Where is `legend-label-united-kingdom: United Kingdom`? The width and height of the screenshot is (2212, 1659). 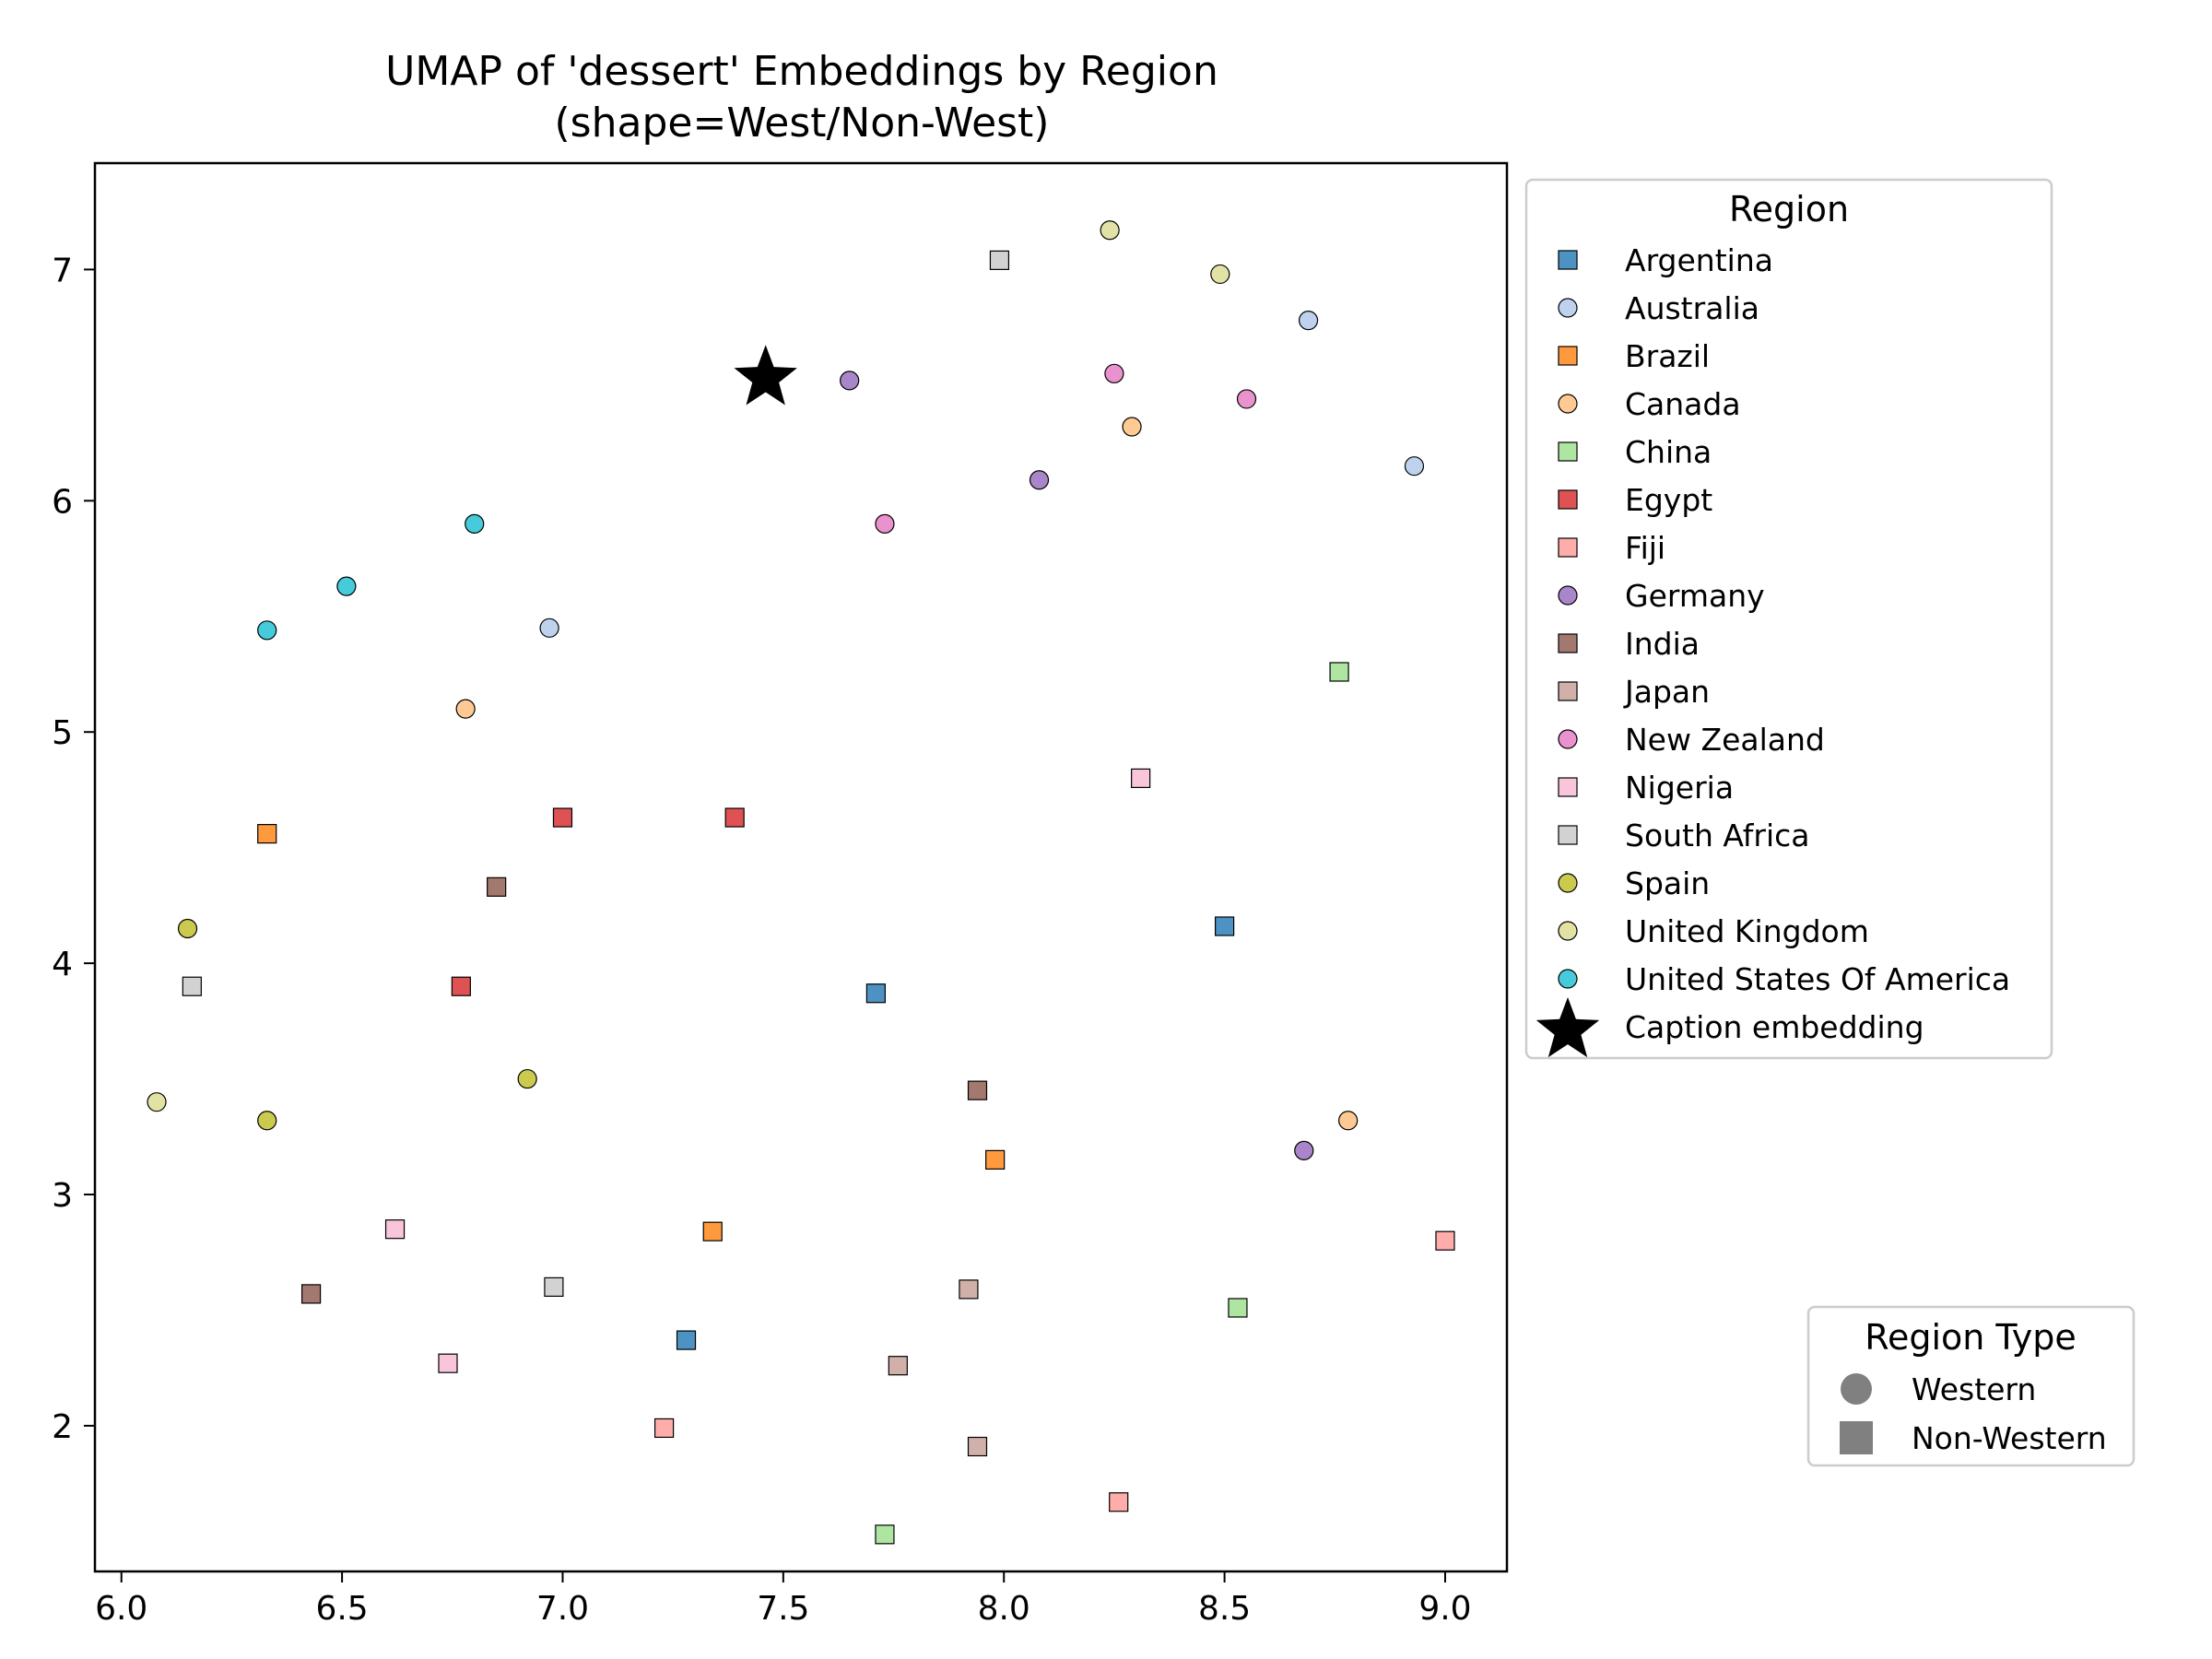
legend-label-united-kingdom: United Kingdom is located at coordinates (1747, 931).